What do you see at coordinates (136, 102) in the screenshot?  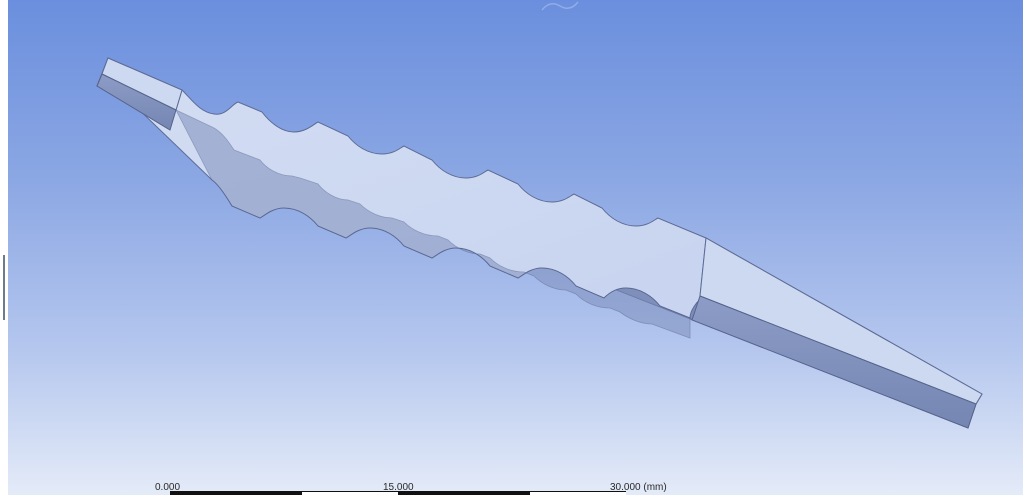 I see `part-left-segment-side` at bounding box center [136, 102].